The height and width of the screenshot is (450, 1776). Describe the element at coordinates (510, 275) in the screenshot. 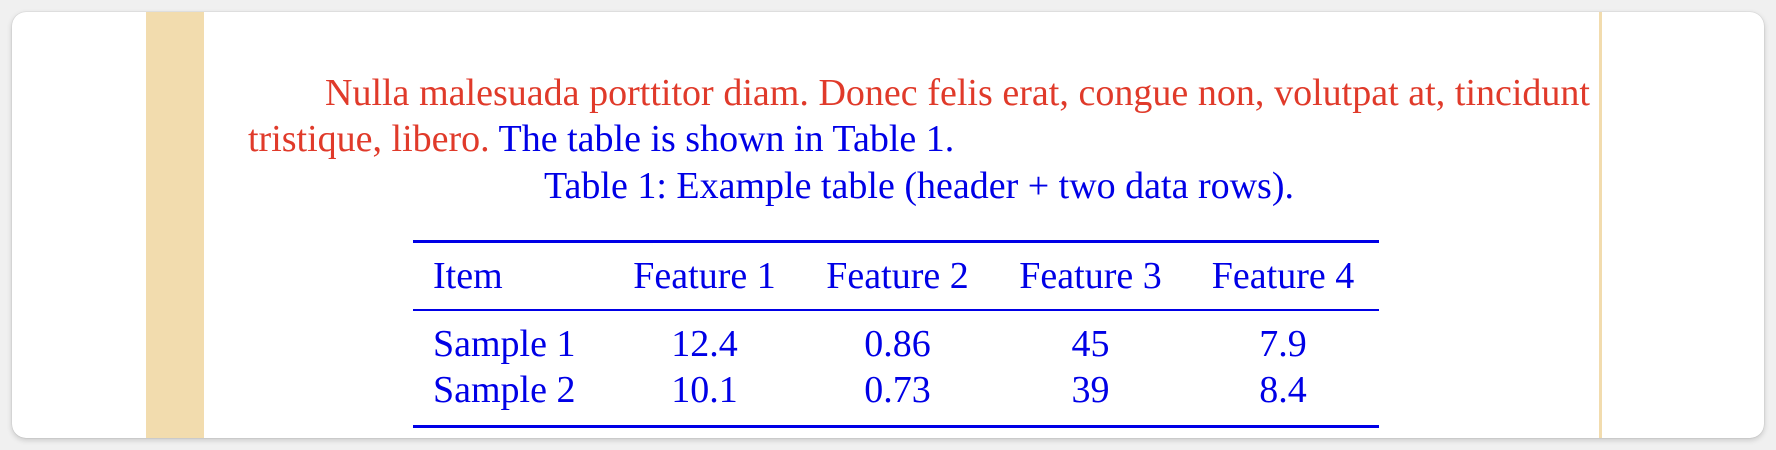

I see `header-item: Item` at that location.